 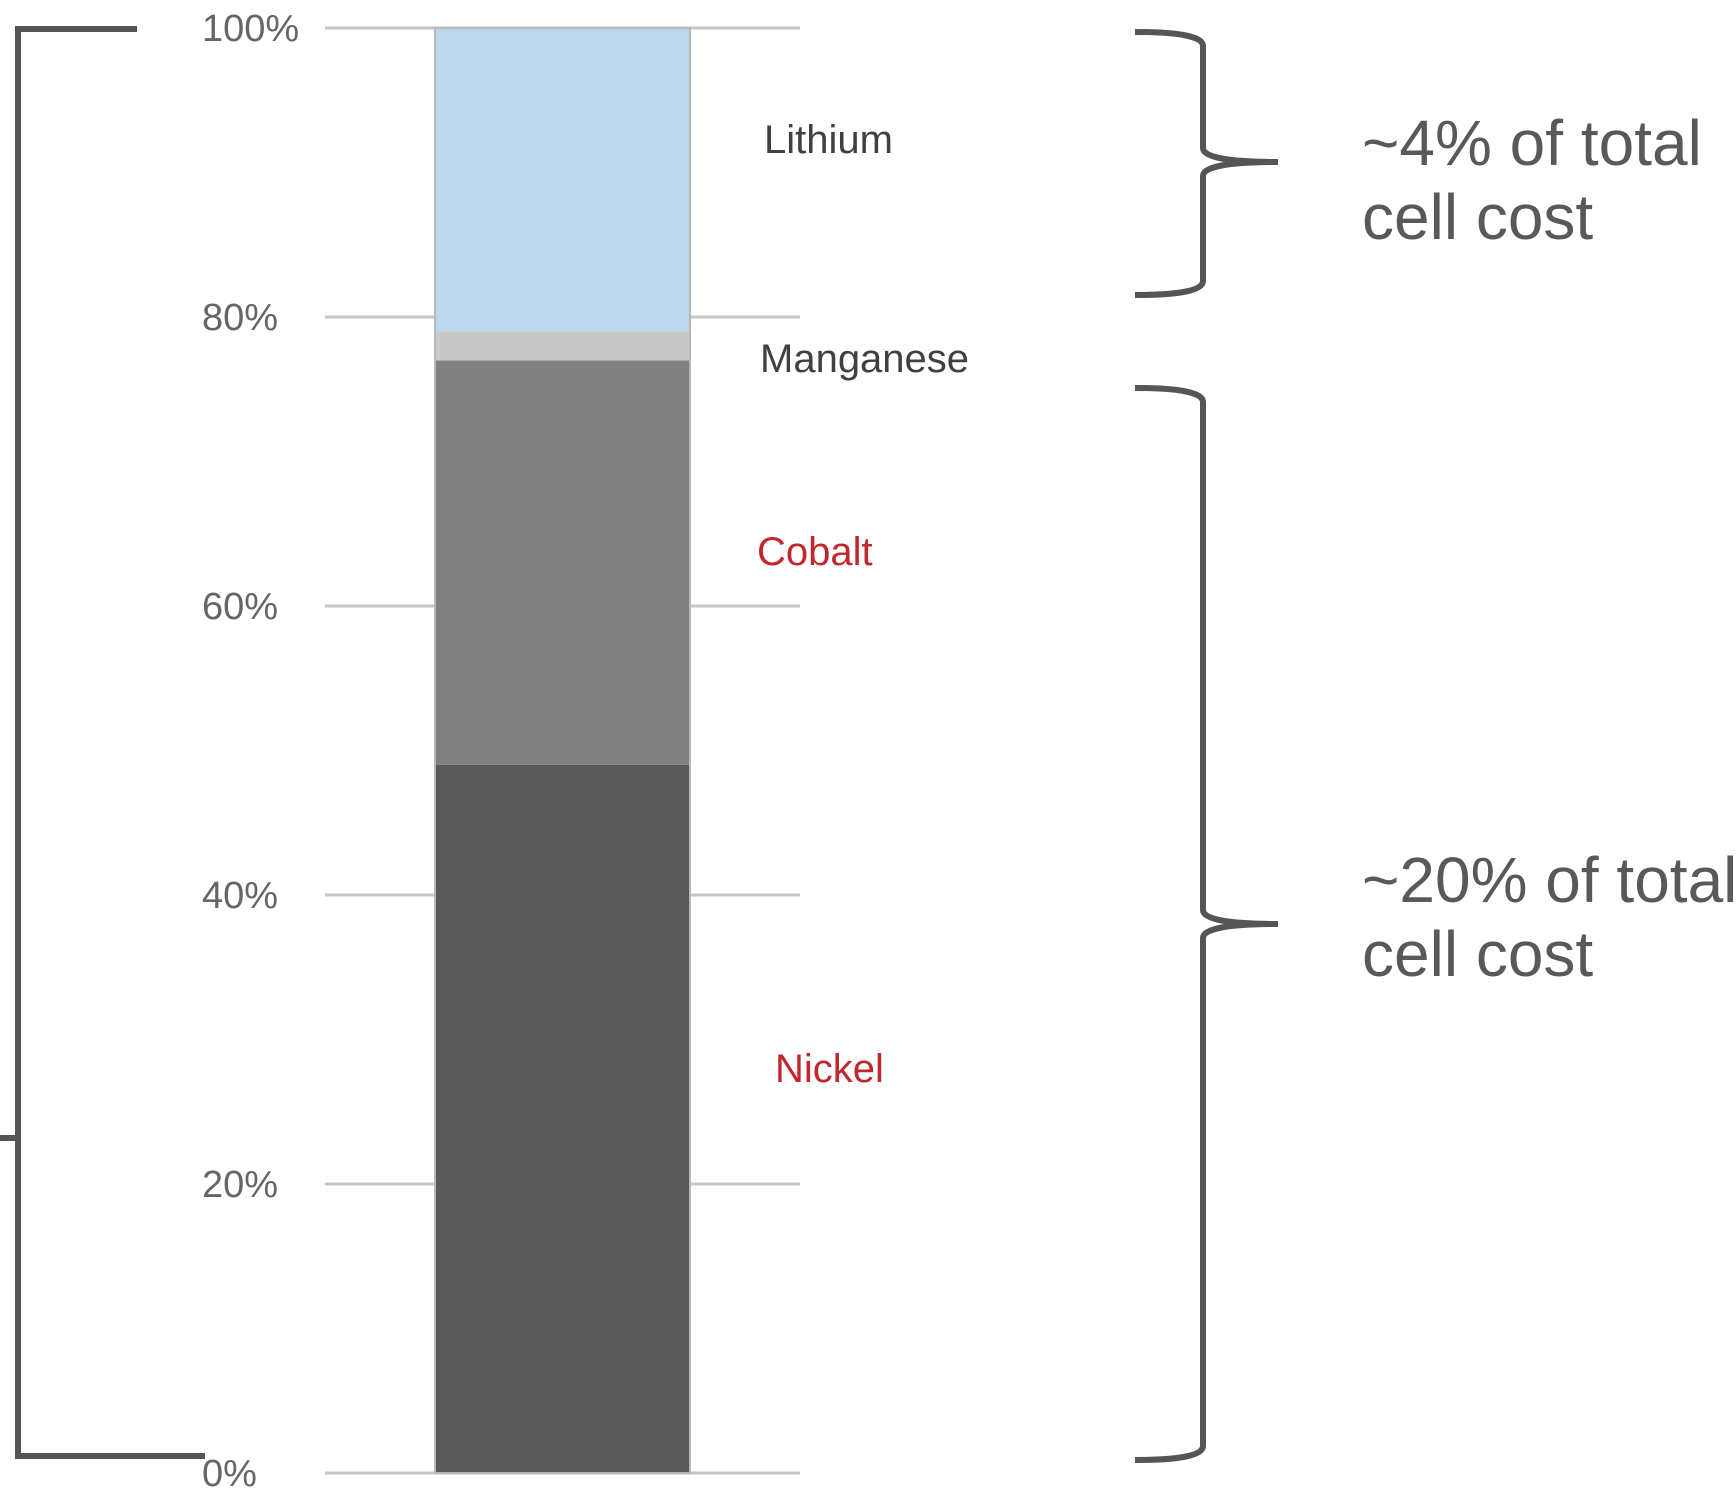 I want to click on segment-label-manganese: Manganese, so click(x=864, y=359).